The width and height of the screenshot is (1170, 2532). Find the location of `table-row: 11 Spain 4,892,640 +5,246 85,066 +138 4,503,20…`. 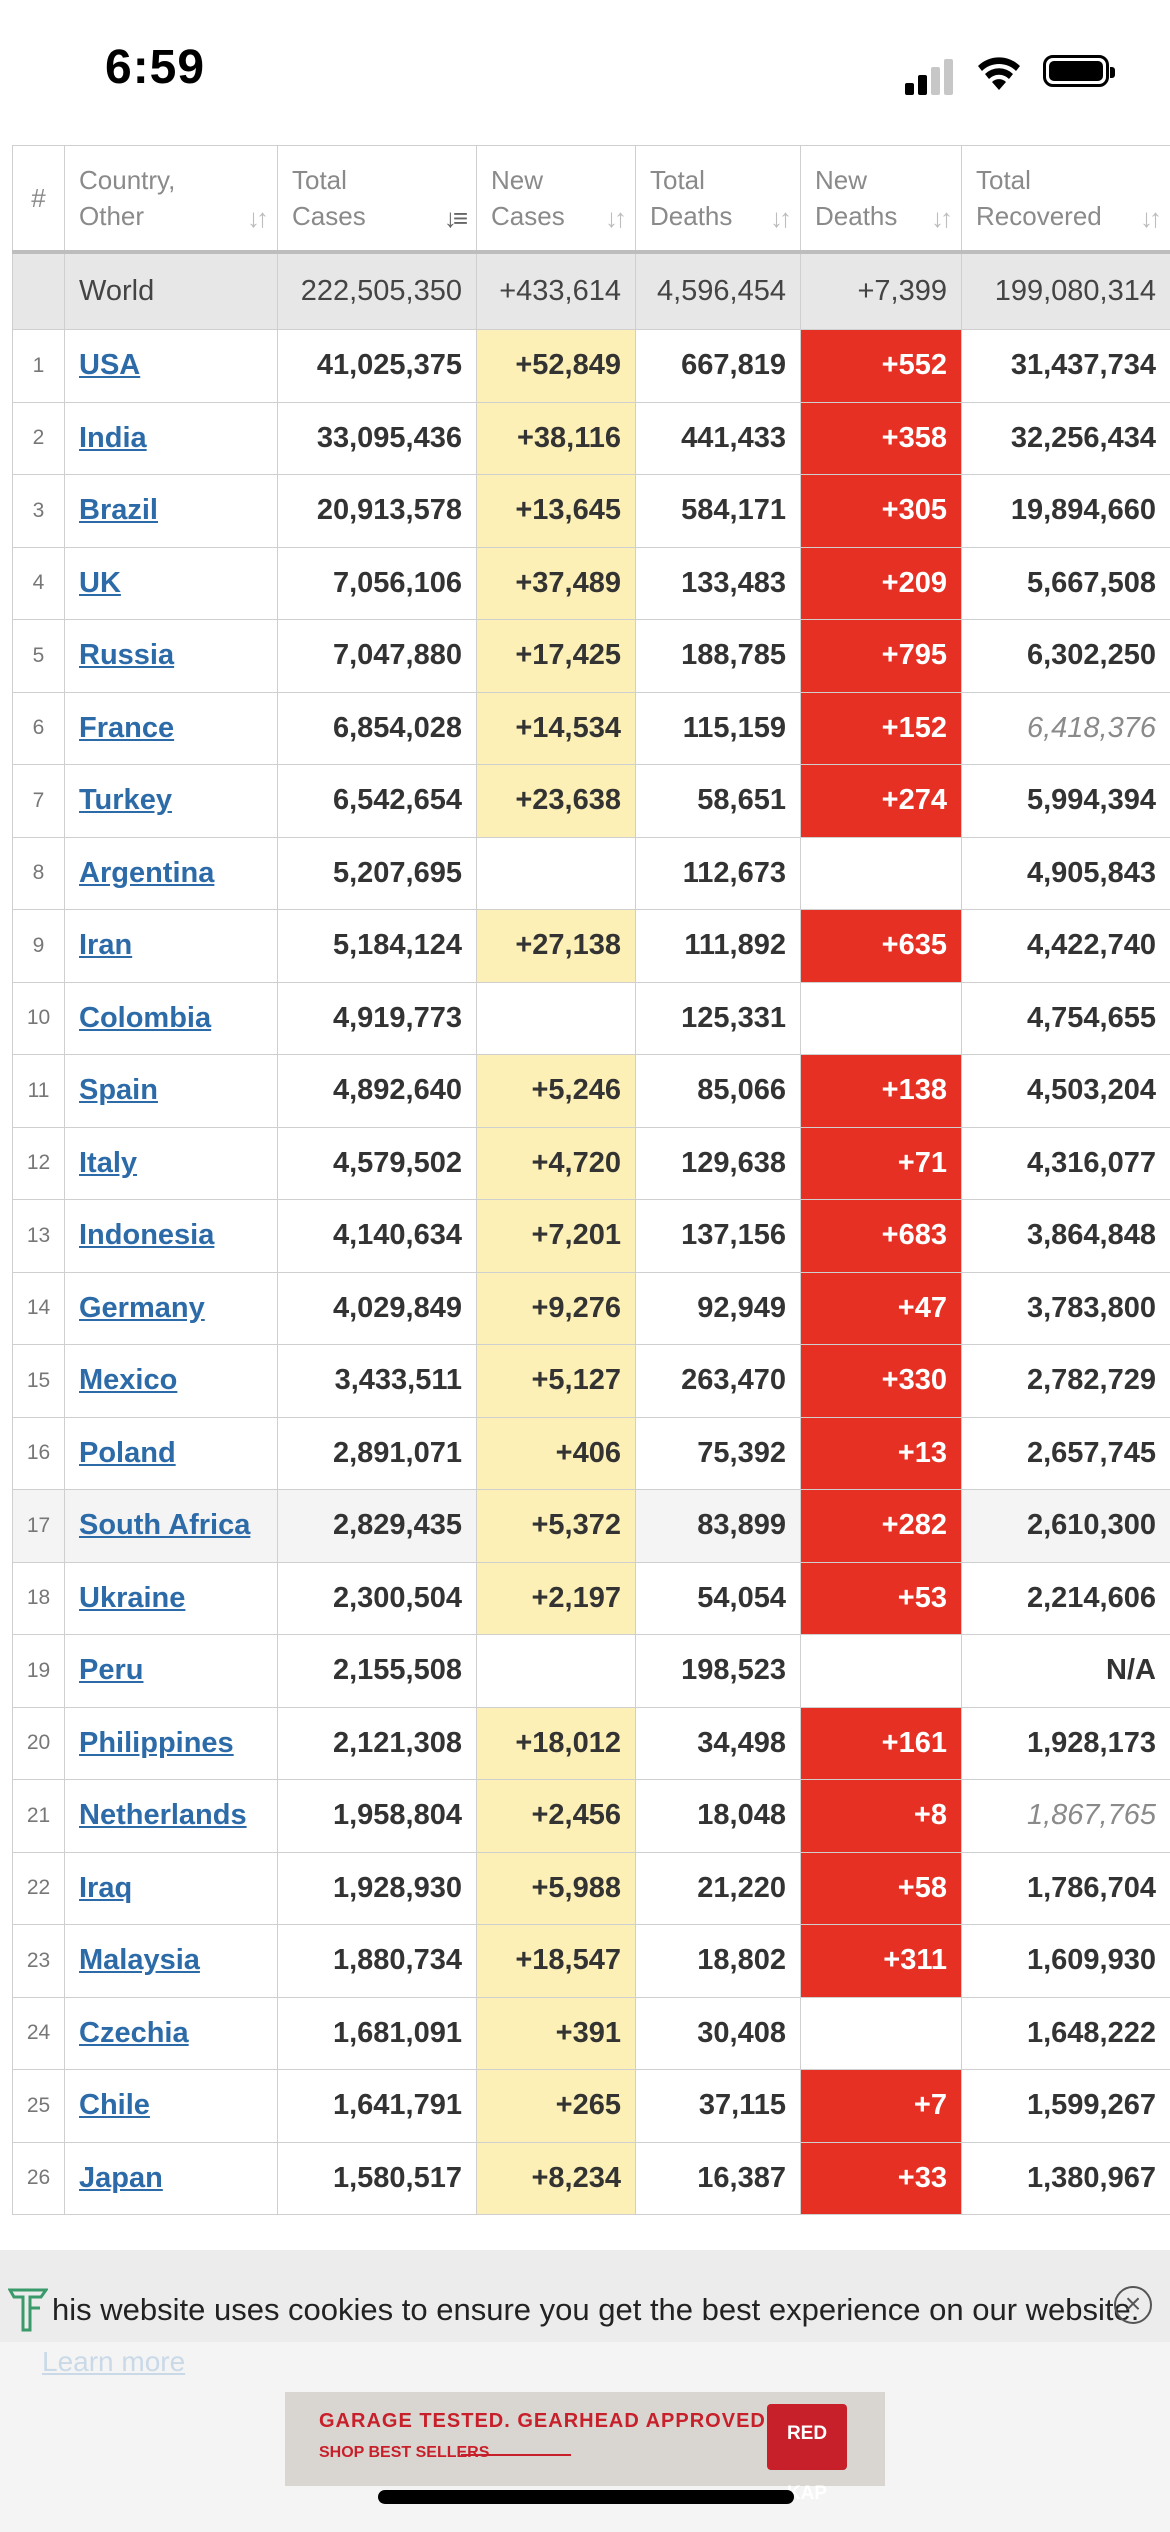

table-row: 11 Spain 4,892,640 +5,246 85,066 +138 4,503,20… is located at coordinates (591, 1091).